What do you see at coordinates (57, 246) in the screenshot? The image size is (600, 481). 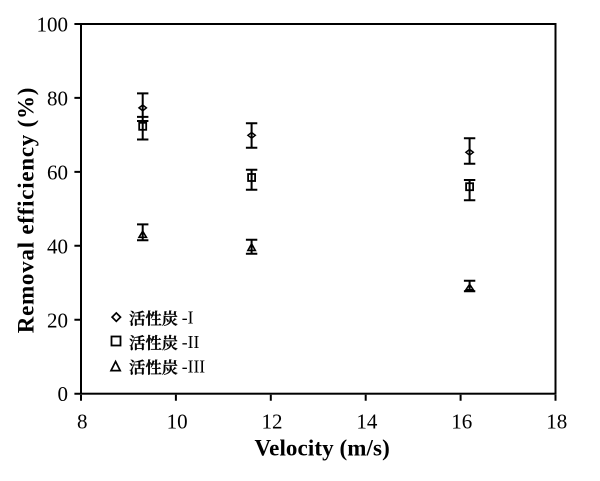 I see `svg-text: 40` at bounding box center [57, 246].